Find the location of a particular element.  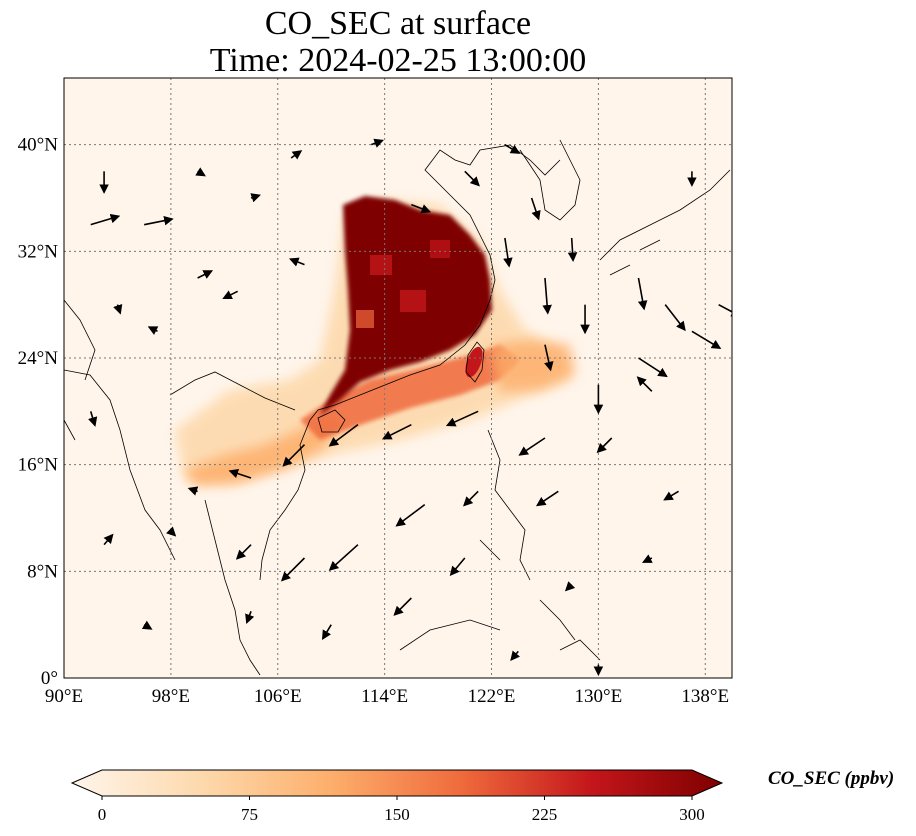

plume-coastal-band is located at coordinates (410, 392).